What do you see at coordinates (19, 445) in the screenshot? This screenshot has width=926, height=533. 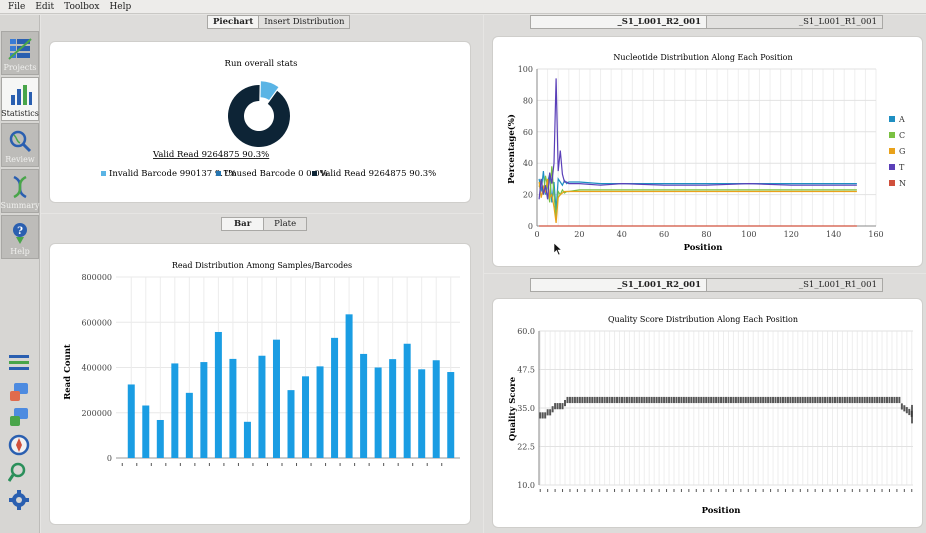 I see `compass-icon` at bounding box center [19, 445].